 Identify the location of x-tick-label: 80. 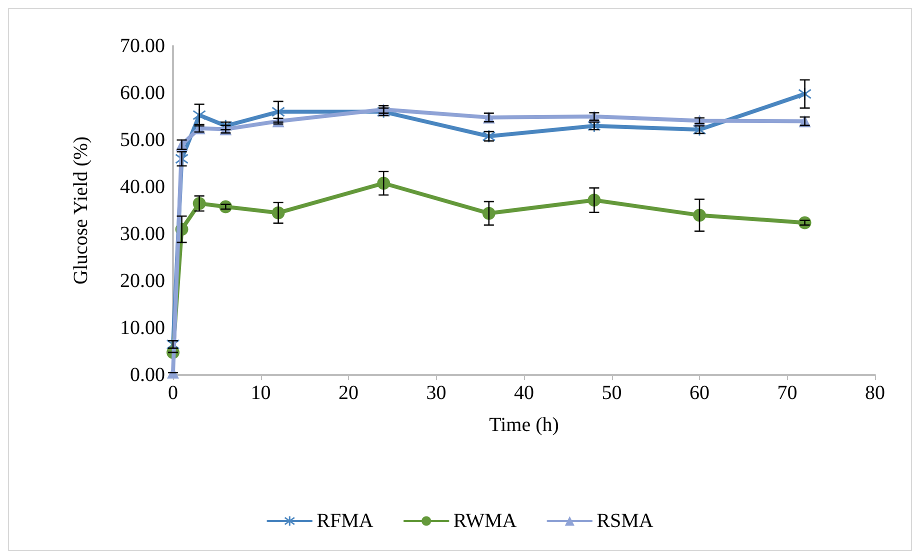
(875, 393).